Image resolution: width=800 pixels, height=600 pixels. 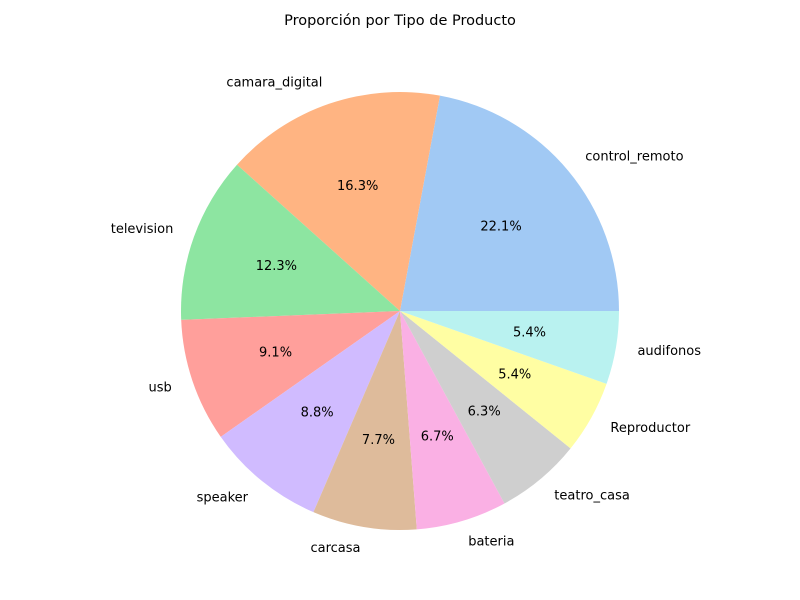 I want to click on slice-label-carcasa: carcasa, so click(x=335, y=548).